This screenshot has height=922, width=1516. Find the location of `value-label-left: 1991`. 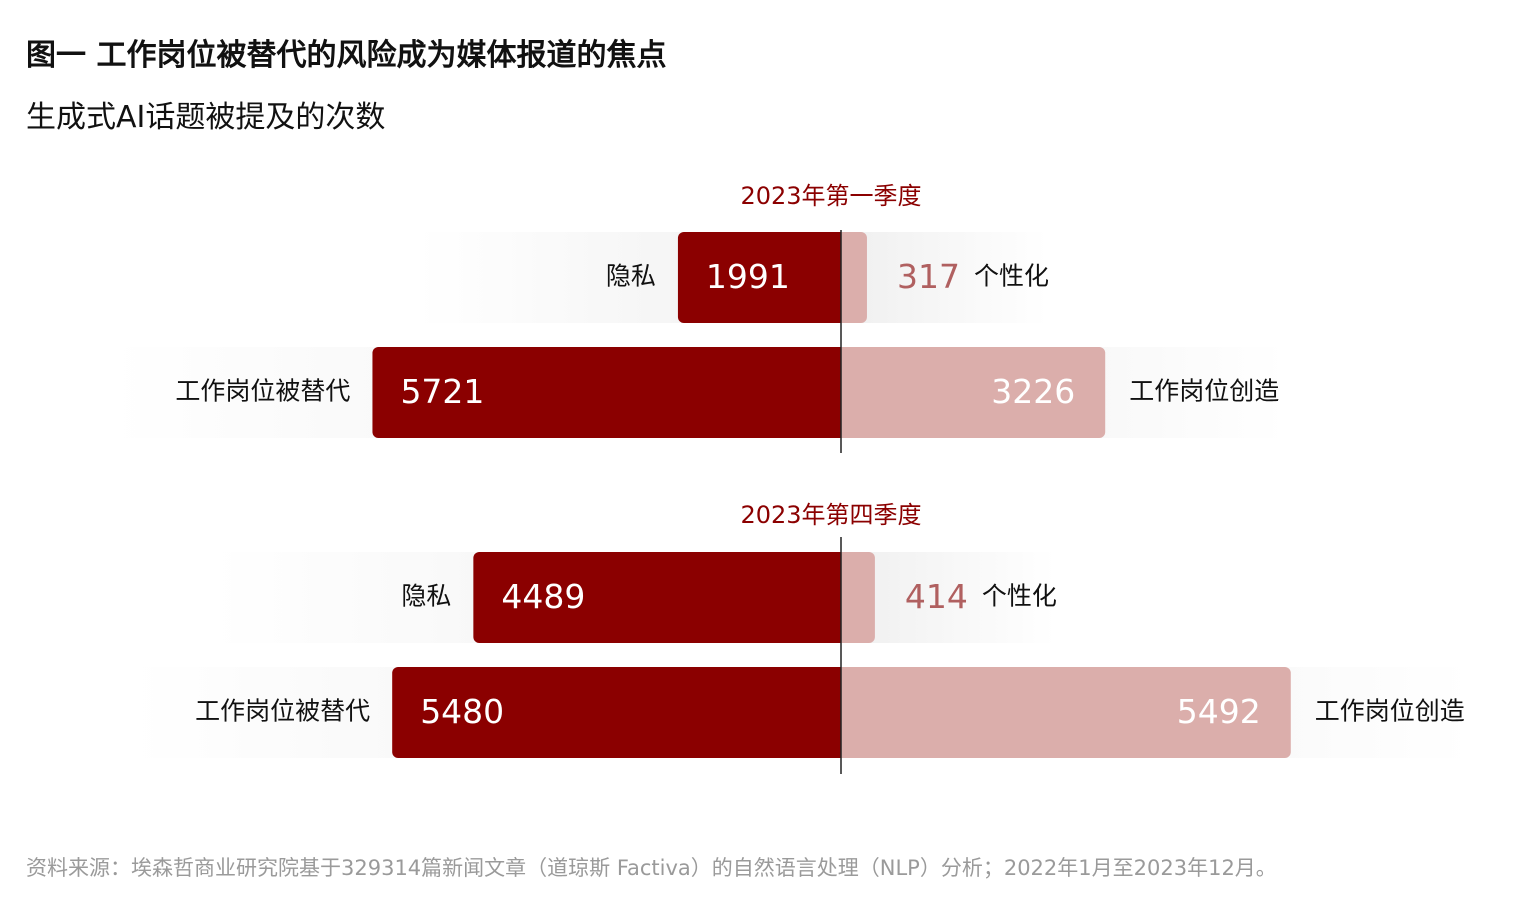

value-label-left: 1991 is located at coordinates (748, 276).